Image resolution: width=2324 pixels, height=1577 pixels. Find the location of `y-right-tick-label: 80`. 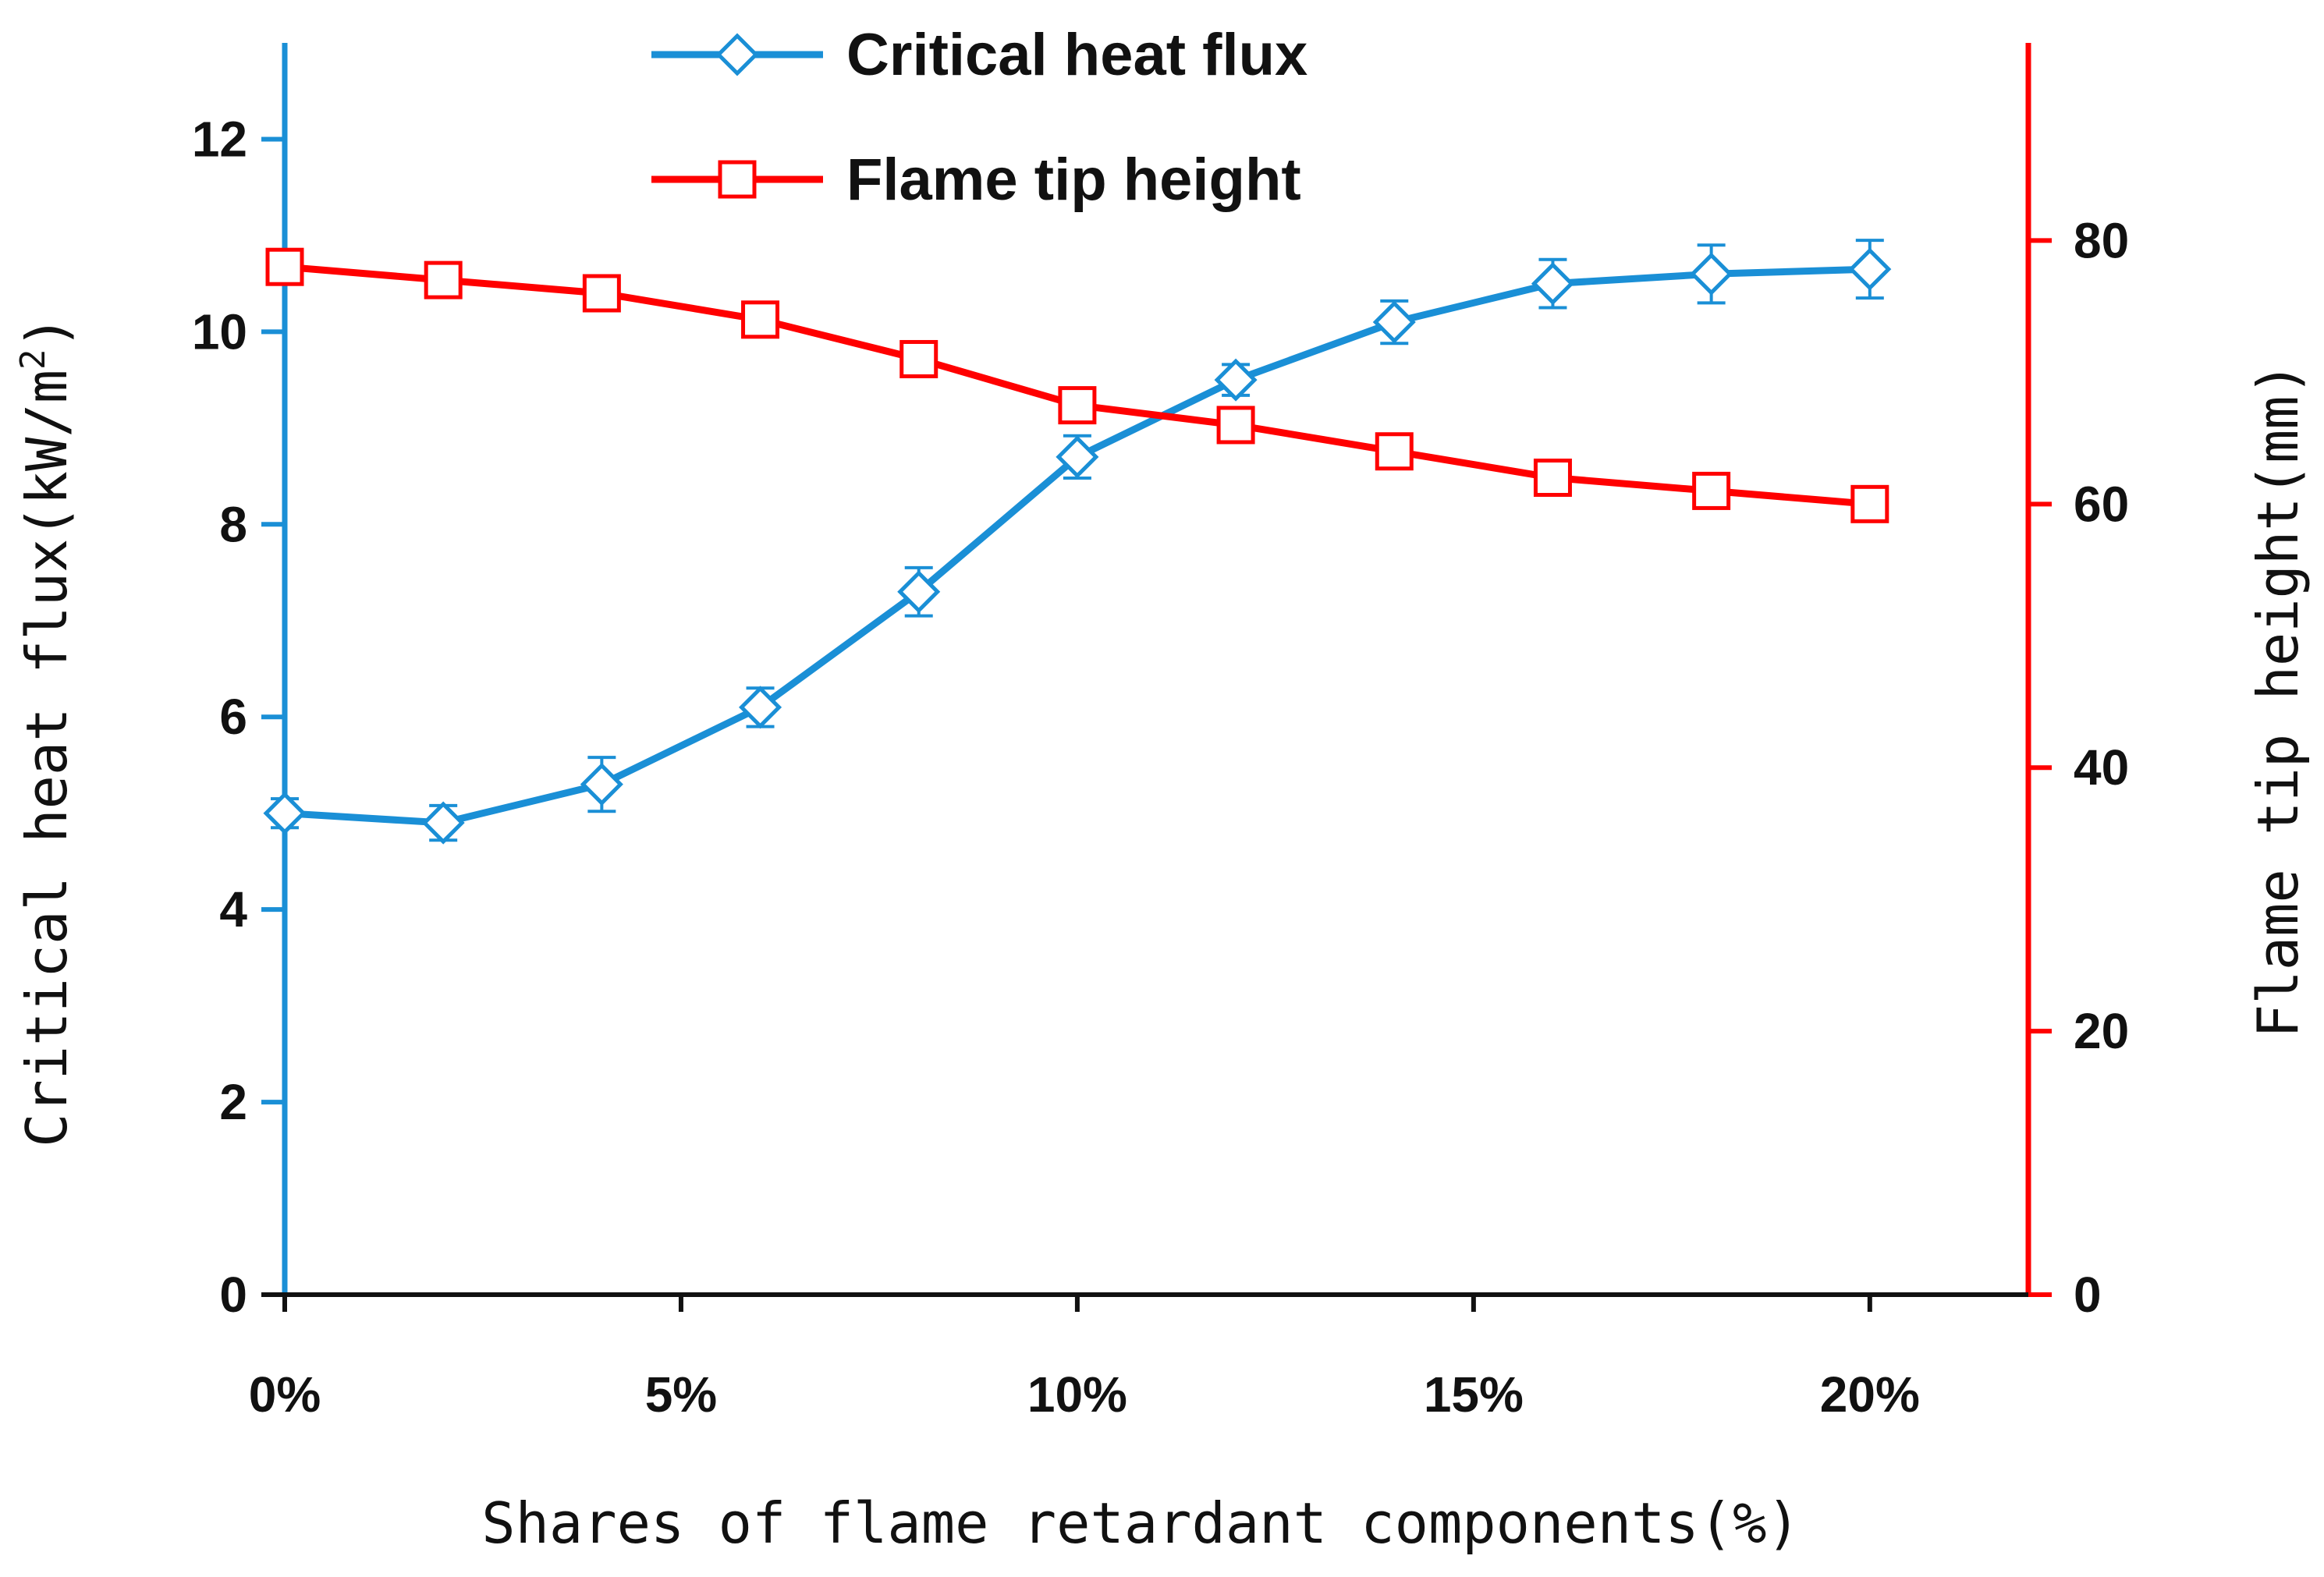

y-right-tick-label: 80 is located at coordinates (2101, 240).